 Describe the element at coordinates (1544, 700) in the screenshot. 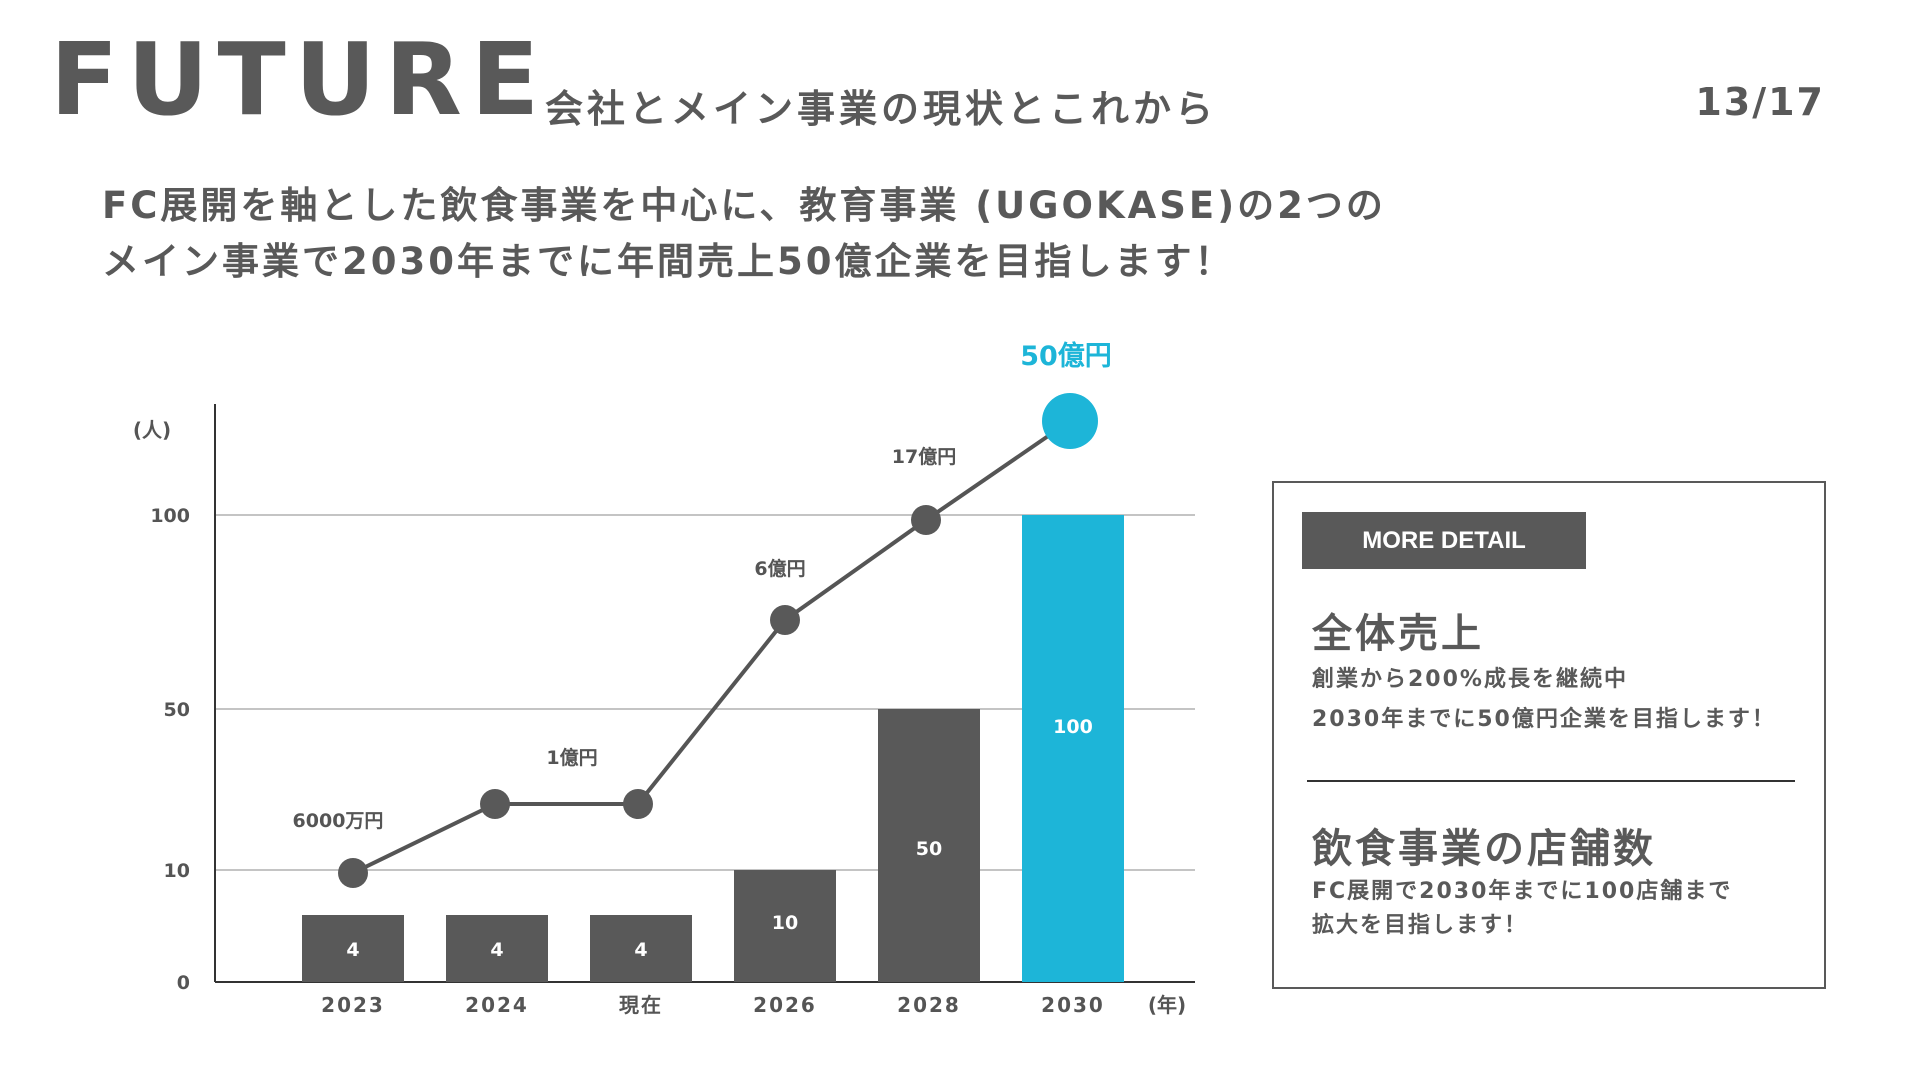

I see `sales-description: 創業から200%成長を継続中 2030年までに50億円企業を目指します！` at that location.